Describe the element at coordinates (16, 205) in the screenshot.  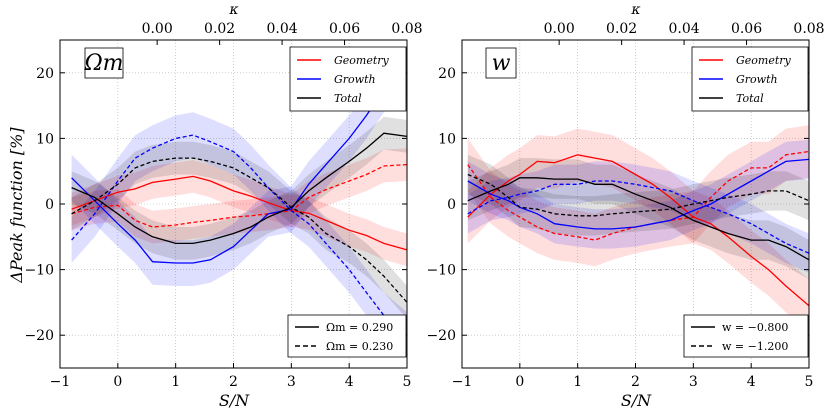
I see `y-axis-label: ΔPeak function [%]` at that location.